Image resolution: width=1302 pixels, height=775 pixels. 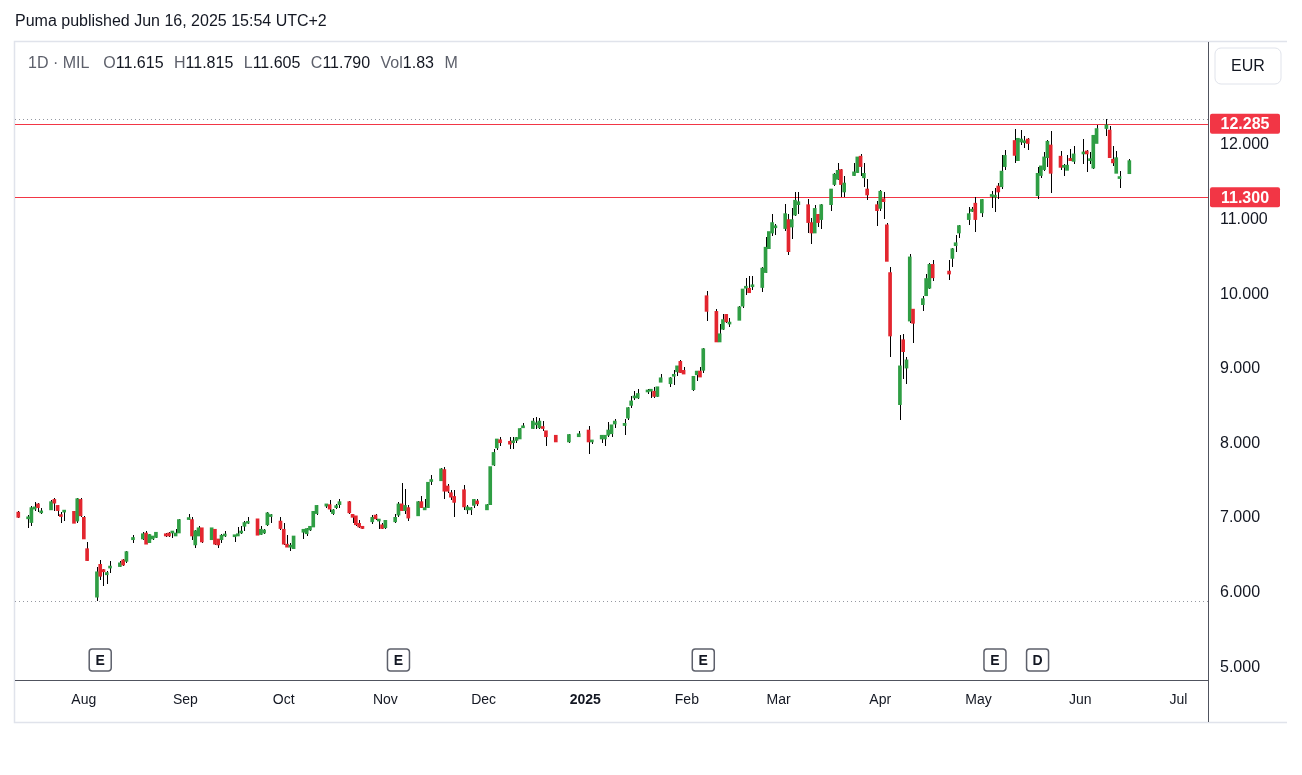 What do you see at coordinates (1240, 368) in the screenshot?
I see `y-tick-label: 9.000` at bounding box center [1240, 368].